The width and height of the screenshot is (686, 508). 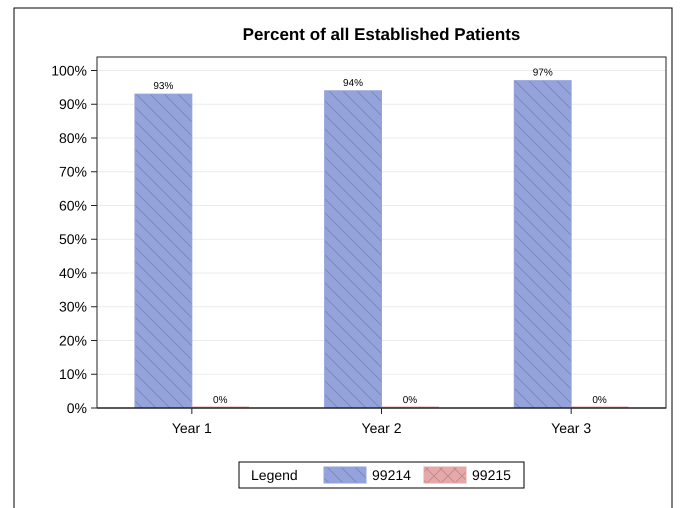 I want to click on data-label: 97%, so click(x=542, y=73).